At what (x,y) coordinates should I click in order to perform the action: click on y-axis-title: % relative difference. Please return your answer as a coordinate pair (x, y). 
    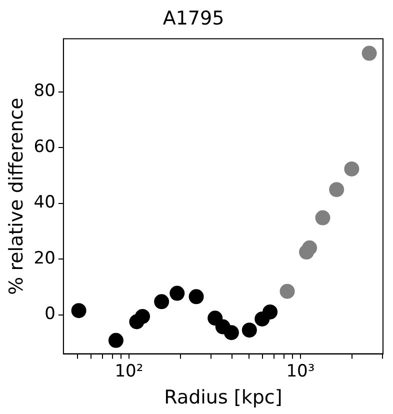
    Looking at the image, I should click on (16, 196).